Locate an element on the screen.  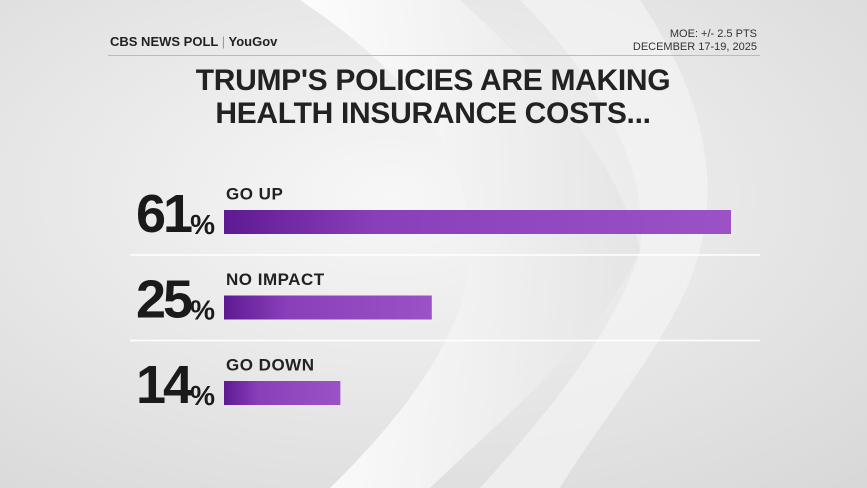
brand: CBS NEWS POLL | YouGov is located at coordinates (194, 41).